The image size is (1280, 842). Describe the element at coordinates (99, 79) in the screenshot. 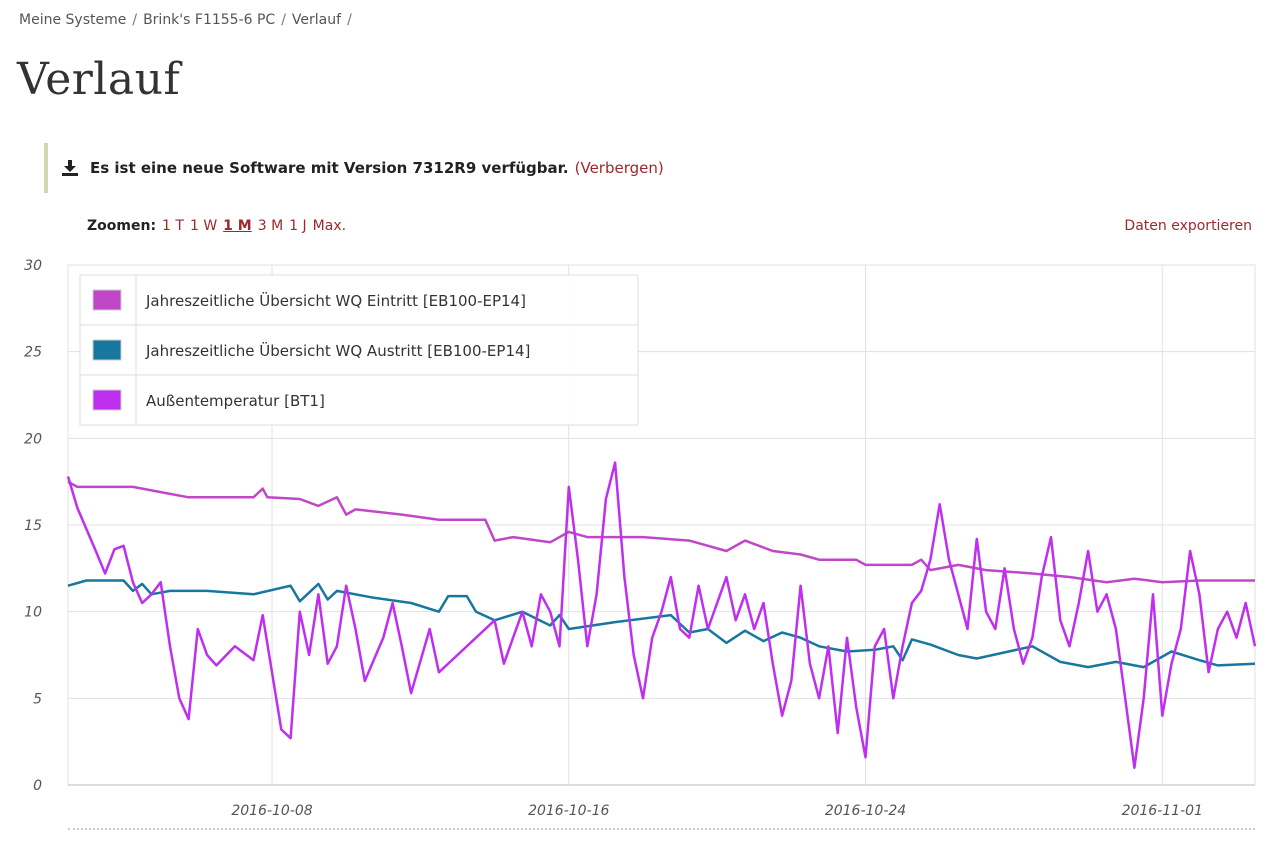

I see `page-title: Verlauf` at that location.